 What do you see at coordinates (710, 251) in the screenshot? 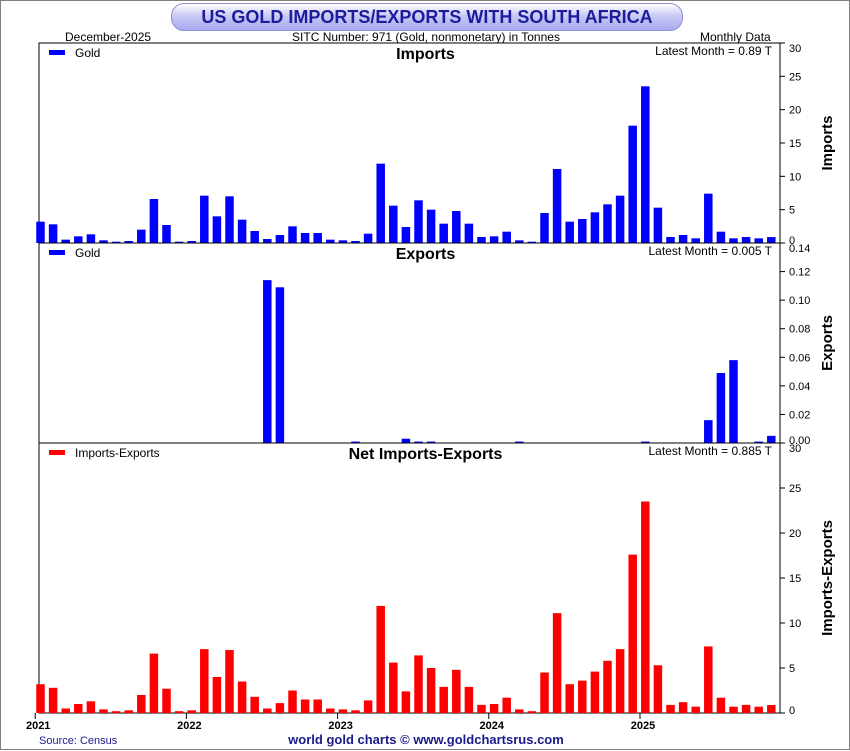
I see `latest-month-label: Latest Month = 0.005 T` at bounding box center [710, 251].